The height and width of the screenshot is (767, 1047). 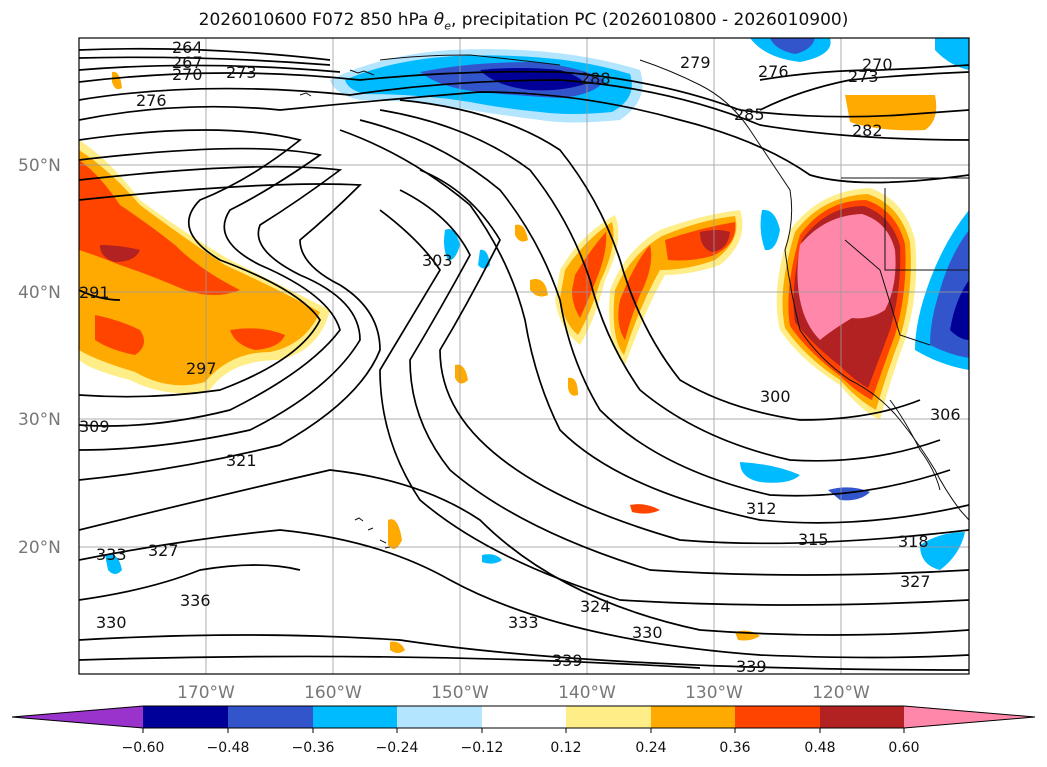 What do you see at coordinates (587, 693) in the screenshot?
I see `lon-label-140w: 140°W` at bounding box center [587, 693].